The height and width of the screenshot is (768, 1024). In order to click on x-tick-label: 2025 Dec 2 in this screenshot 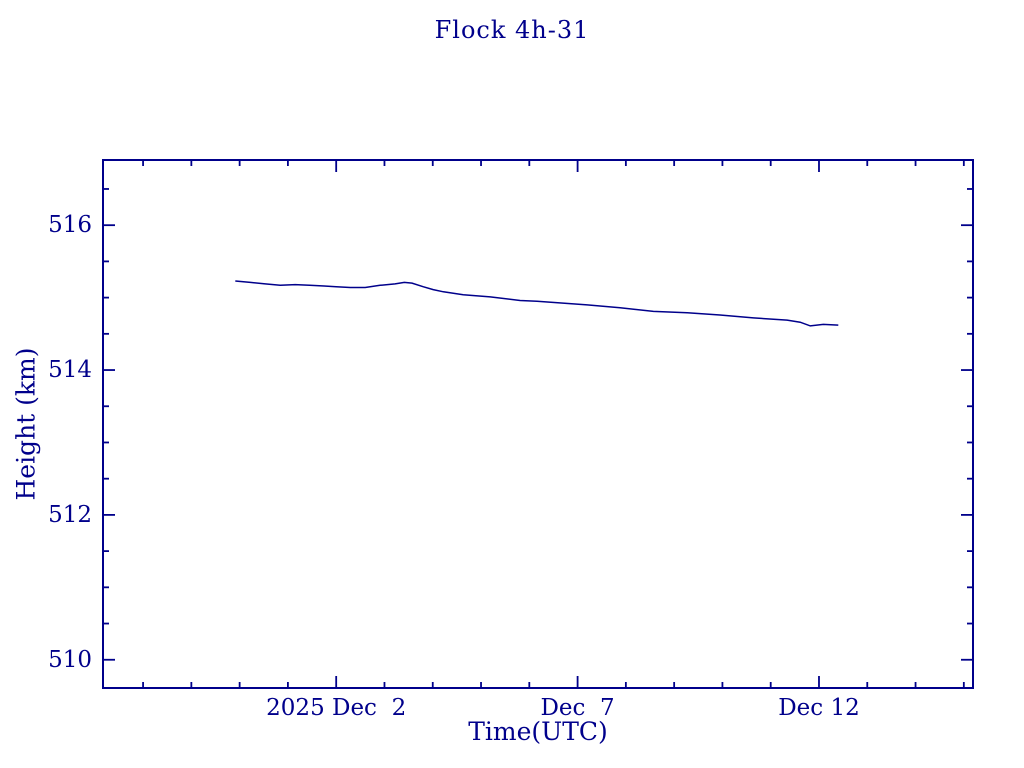, I will do `click(336, 708)`.